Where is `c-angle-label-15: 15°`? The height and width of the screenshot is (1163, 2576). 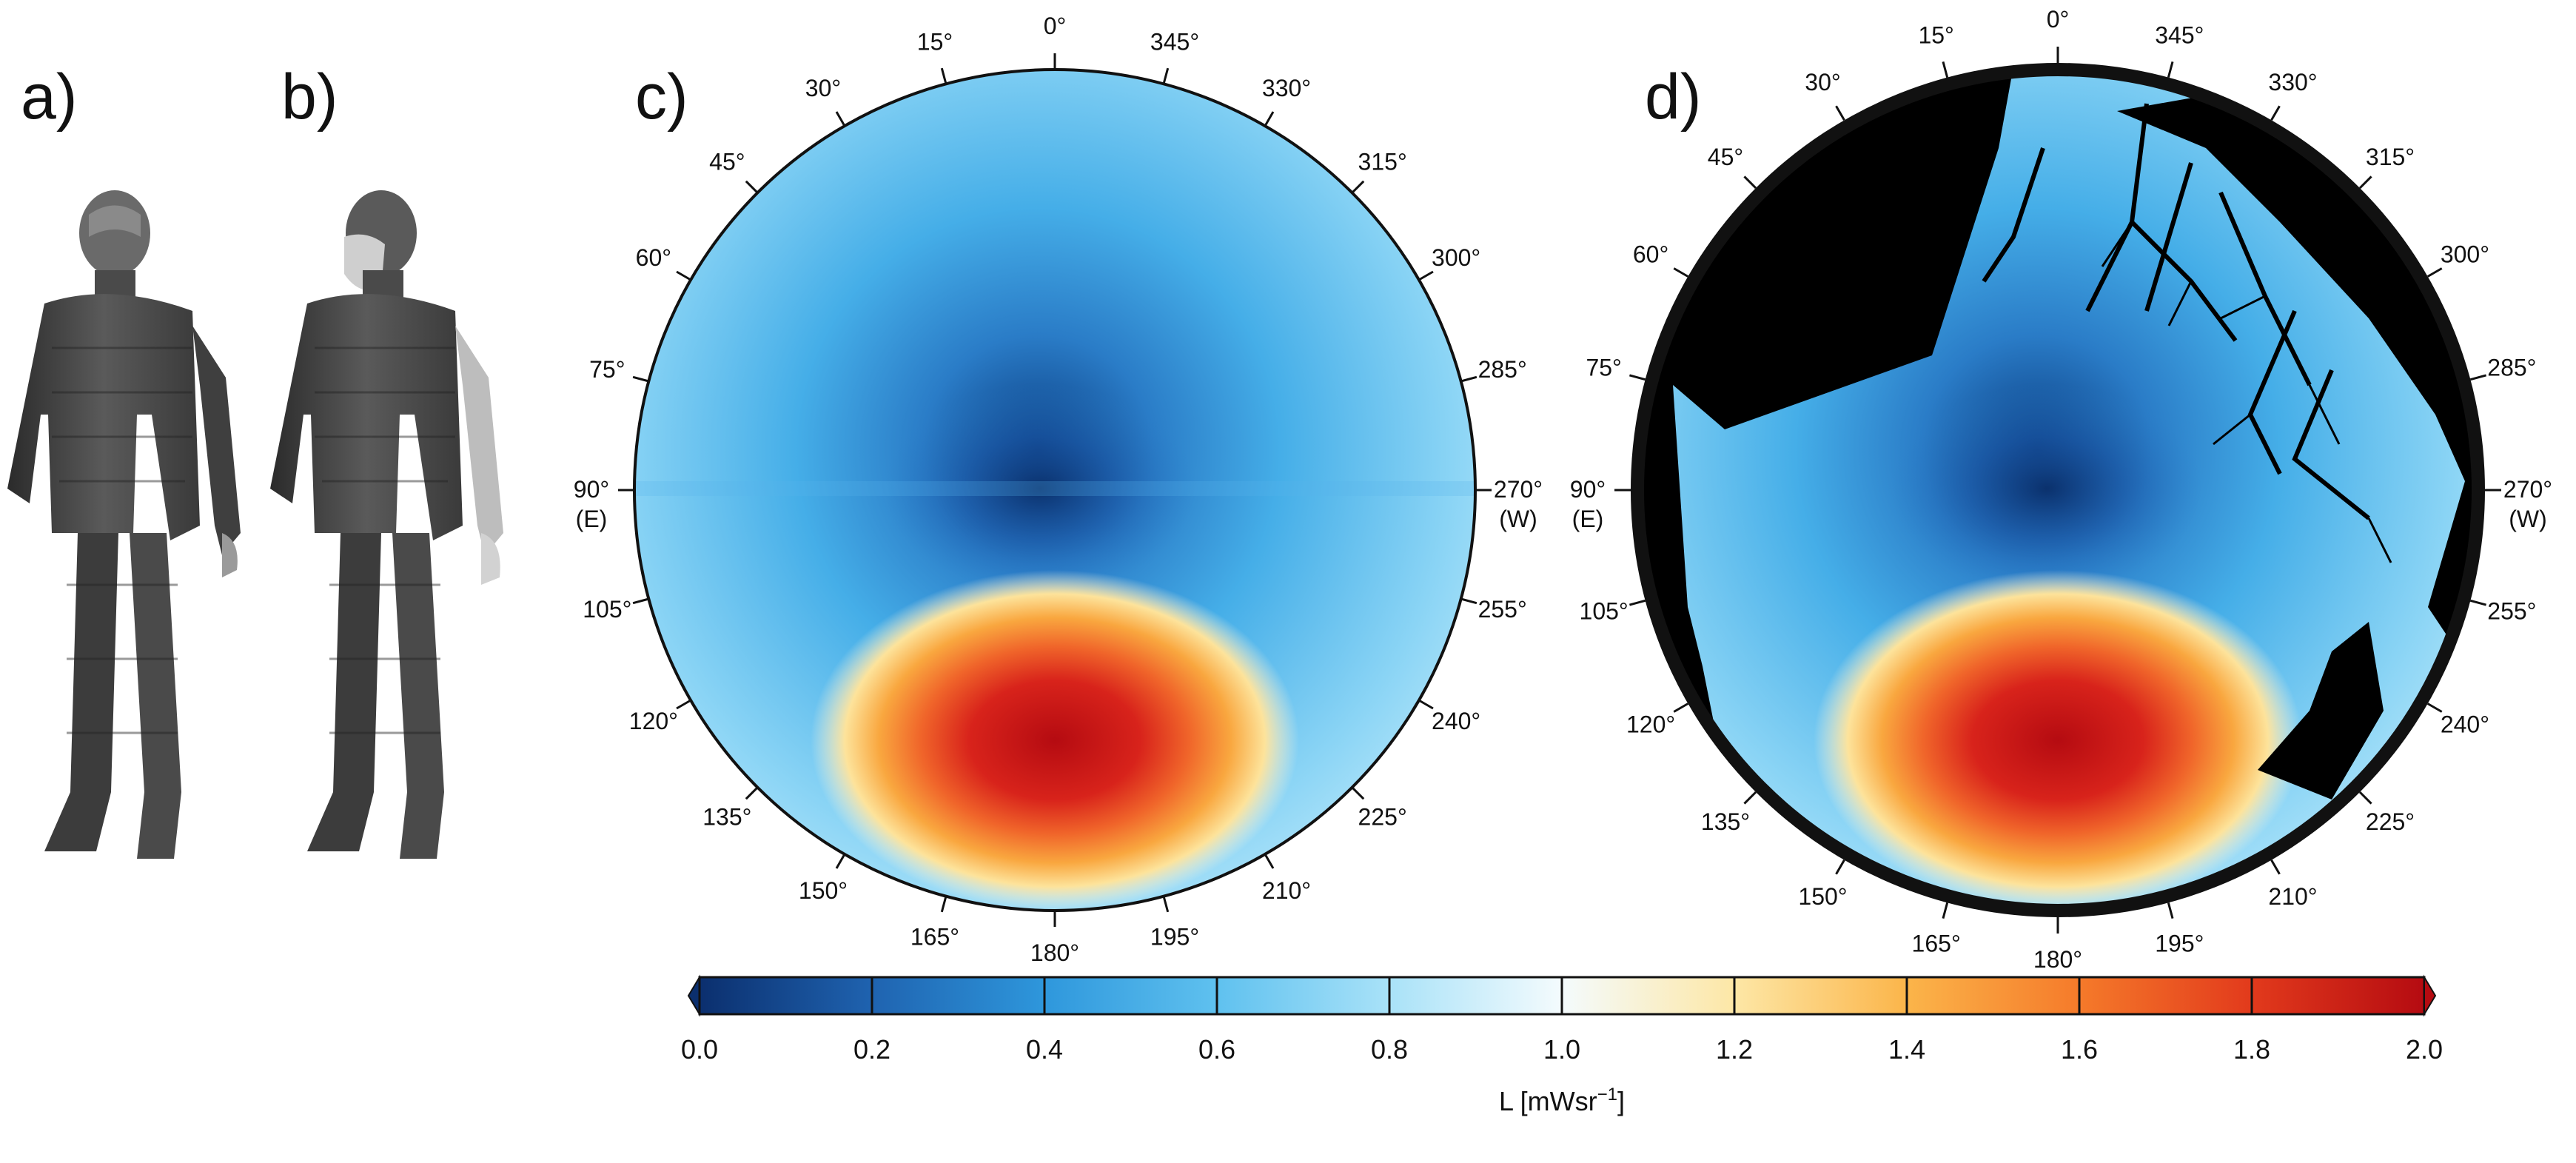 c-angle-label-15: 15° is located at coordinates (935, 42).